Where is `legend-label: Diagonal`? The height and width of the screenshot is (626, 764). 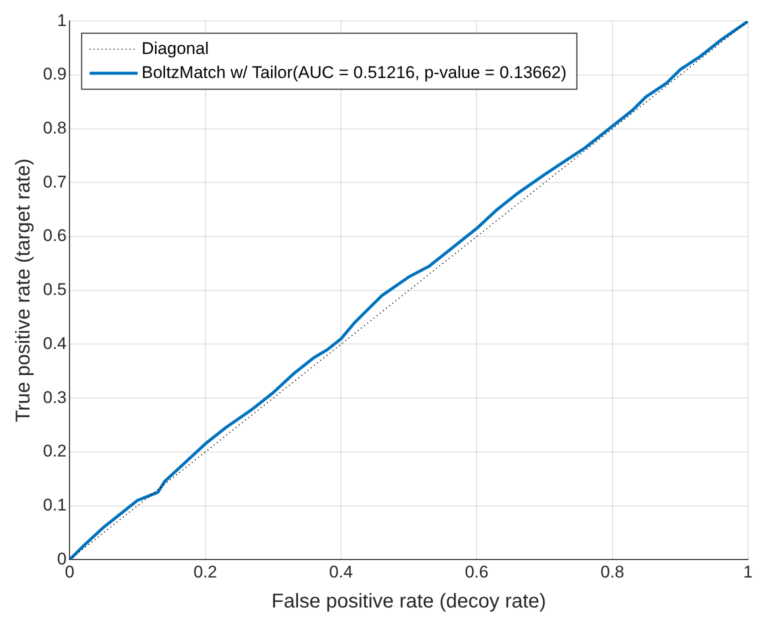 legend-label: Diagonal is located at coordinates (175, 48).